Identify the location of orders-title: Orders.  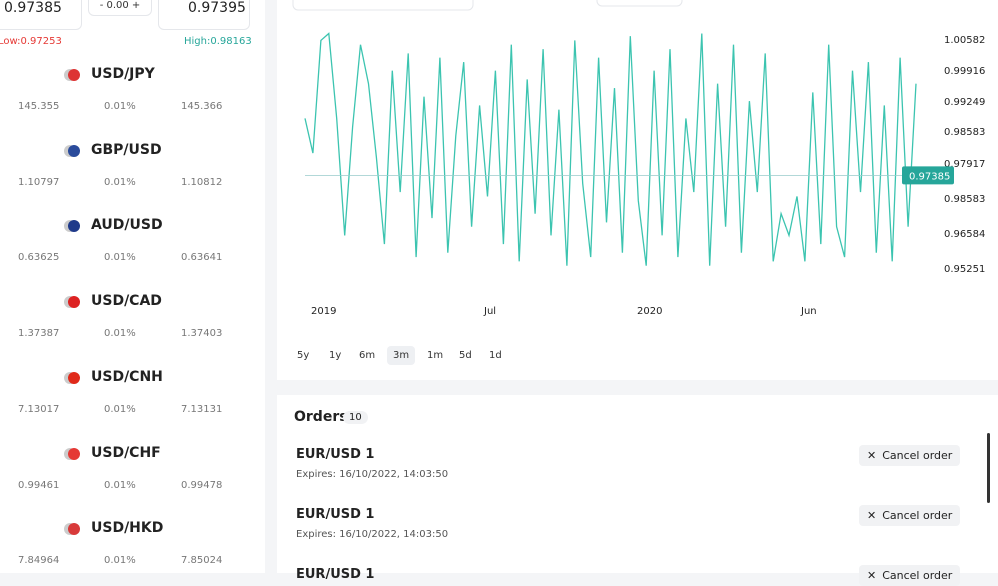
(321, 417).